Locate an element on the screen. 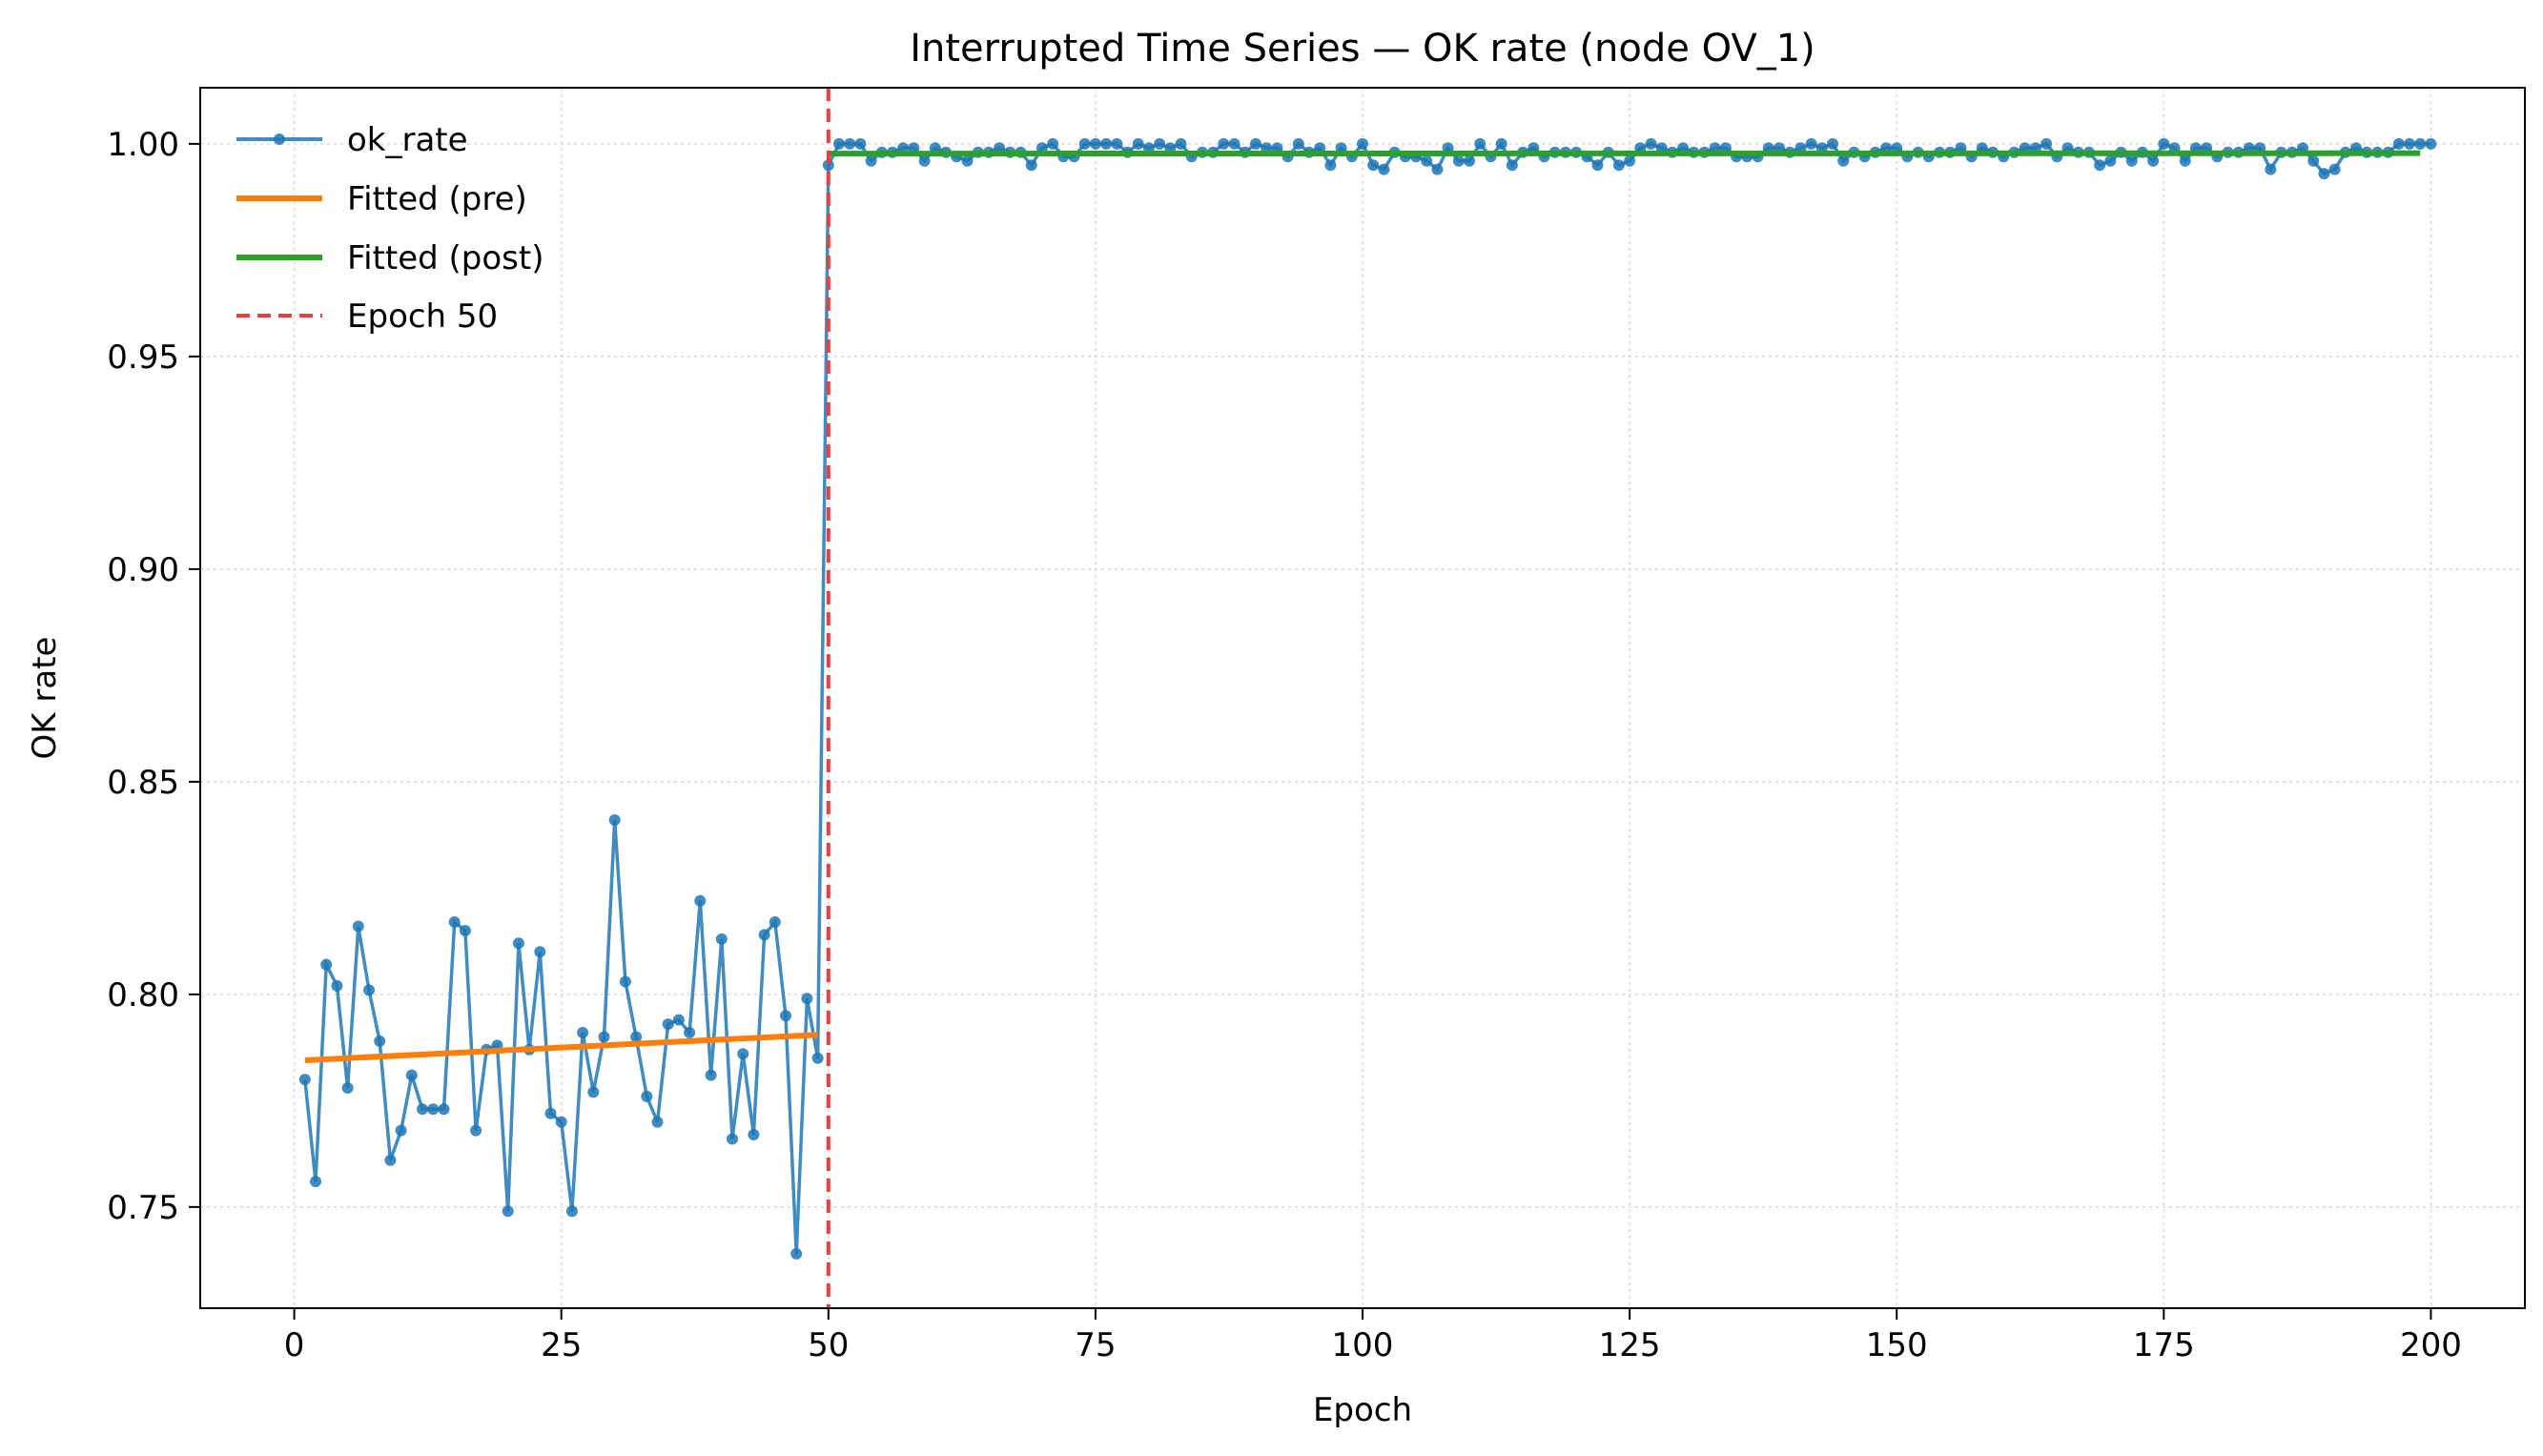  legend-entry-fitted-pre: Fitted (pre) is located at coordinates (381, 199).